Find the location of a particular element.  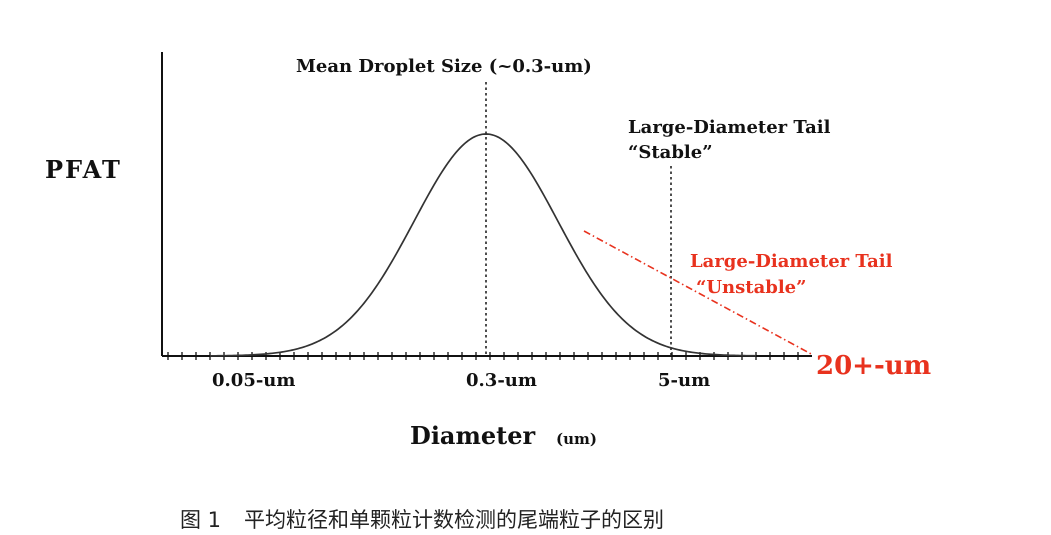

stable-label-line1: Large-Diameter Tail is located at coordinates (729, 127).